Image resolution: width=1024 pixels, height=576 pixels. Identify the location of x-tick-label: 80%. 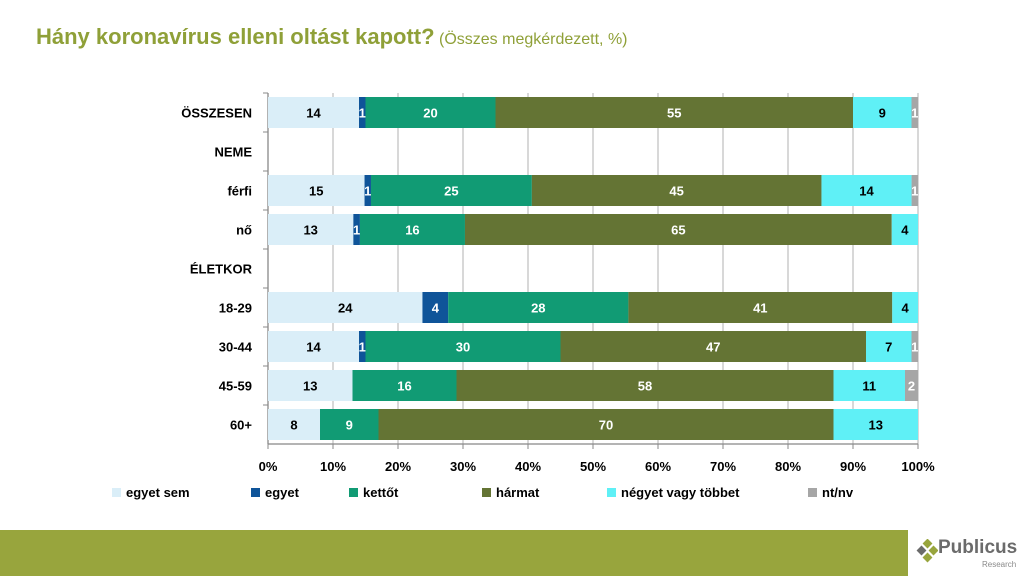
(788, 466).